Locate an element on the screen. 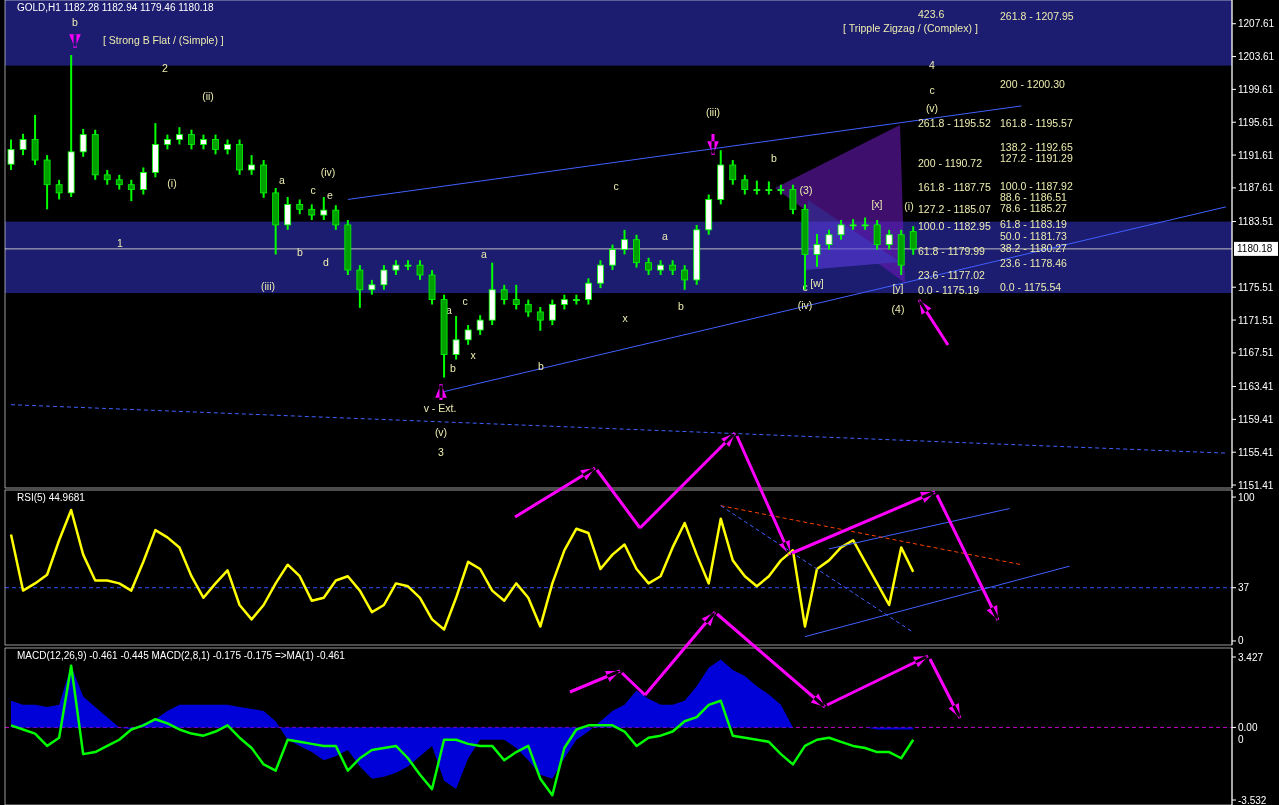 Image resolution: width=1279 pixels, height=805 pixels. annotation: e is located at coordinates (330, 194).